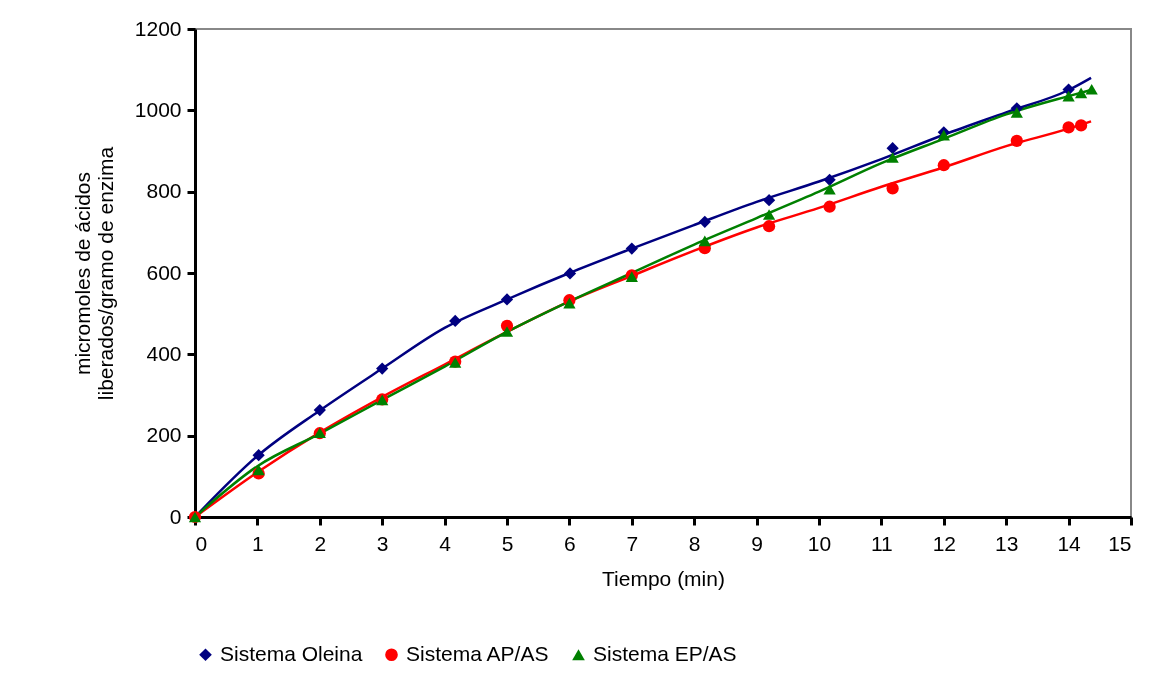 The image size is (1149, 700). What do you see at coordinates (382, 543) in the screenshot?
I see `x-tick-label: 3` at bounding box center [382, 543].